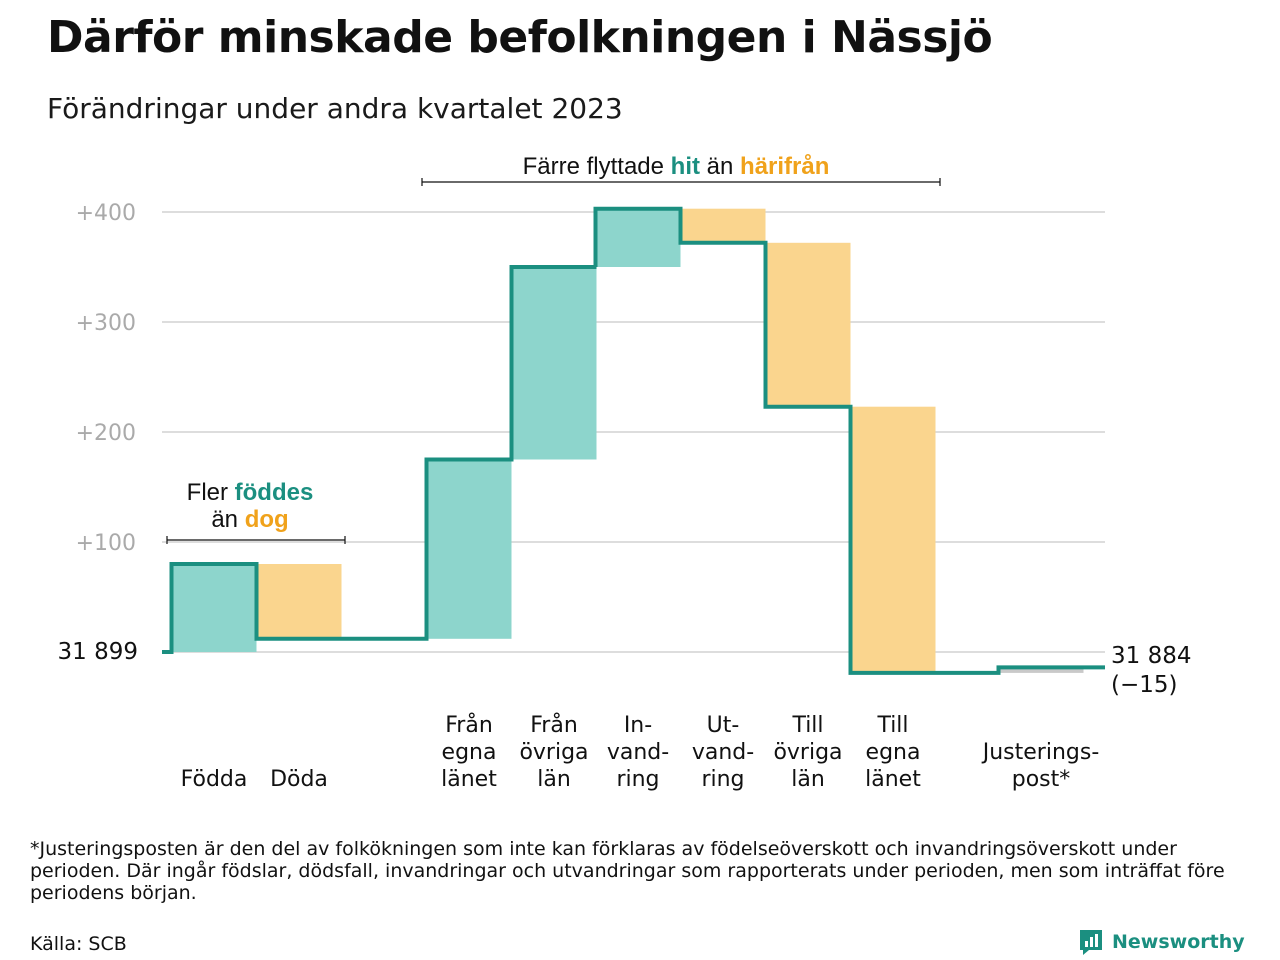  Describe the element at coordinates (274, 492) in the screenshot. I see `annotation-segment: föddes` at that location.